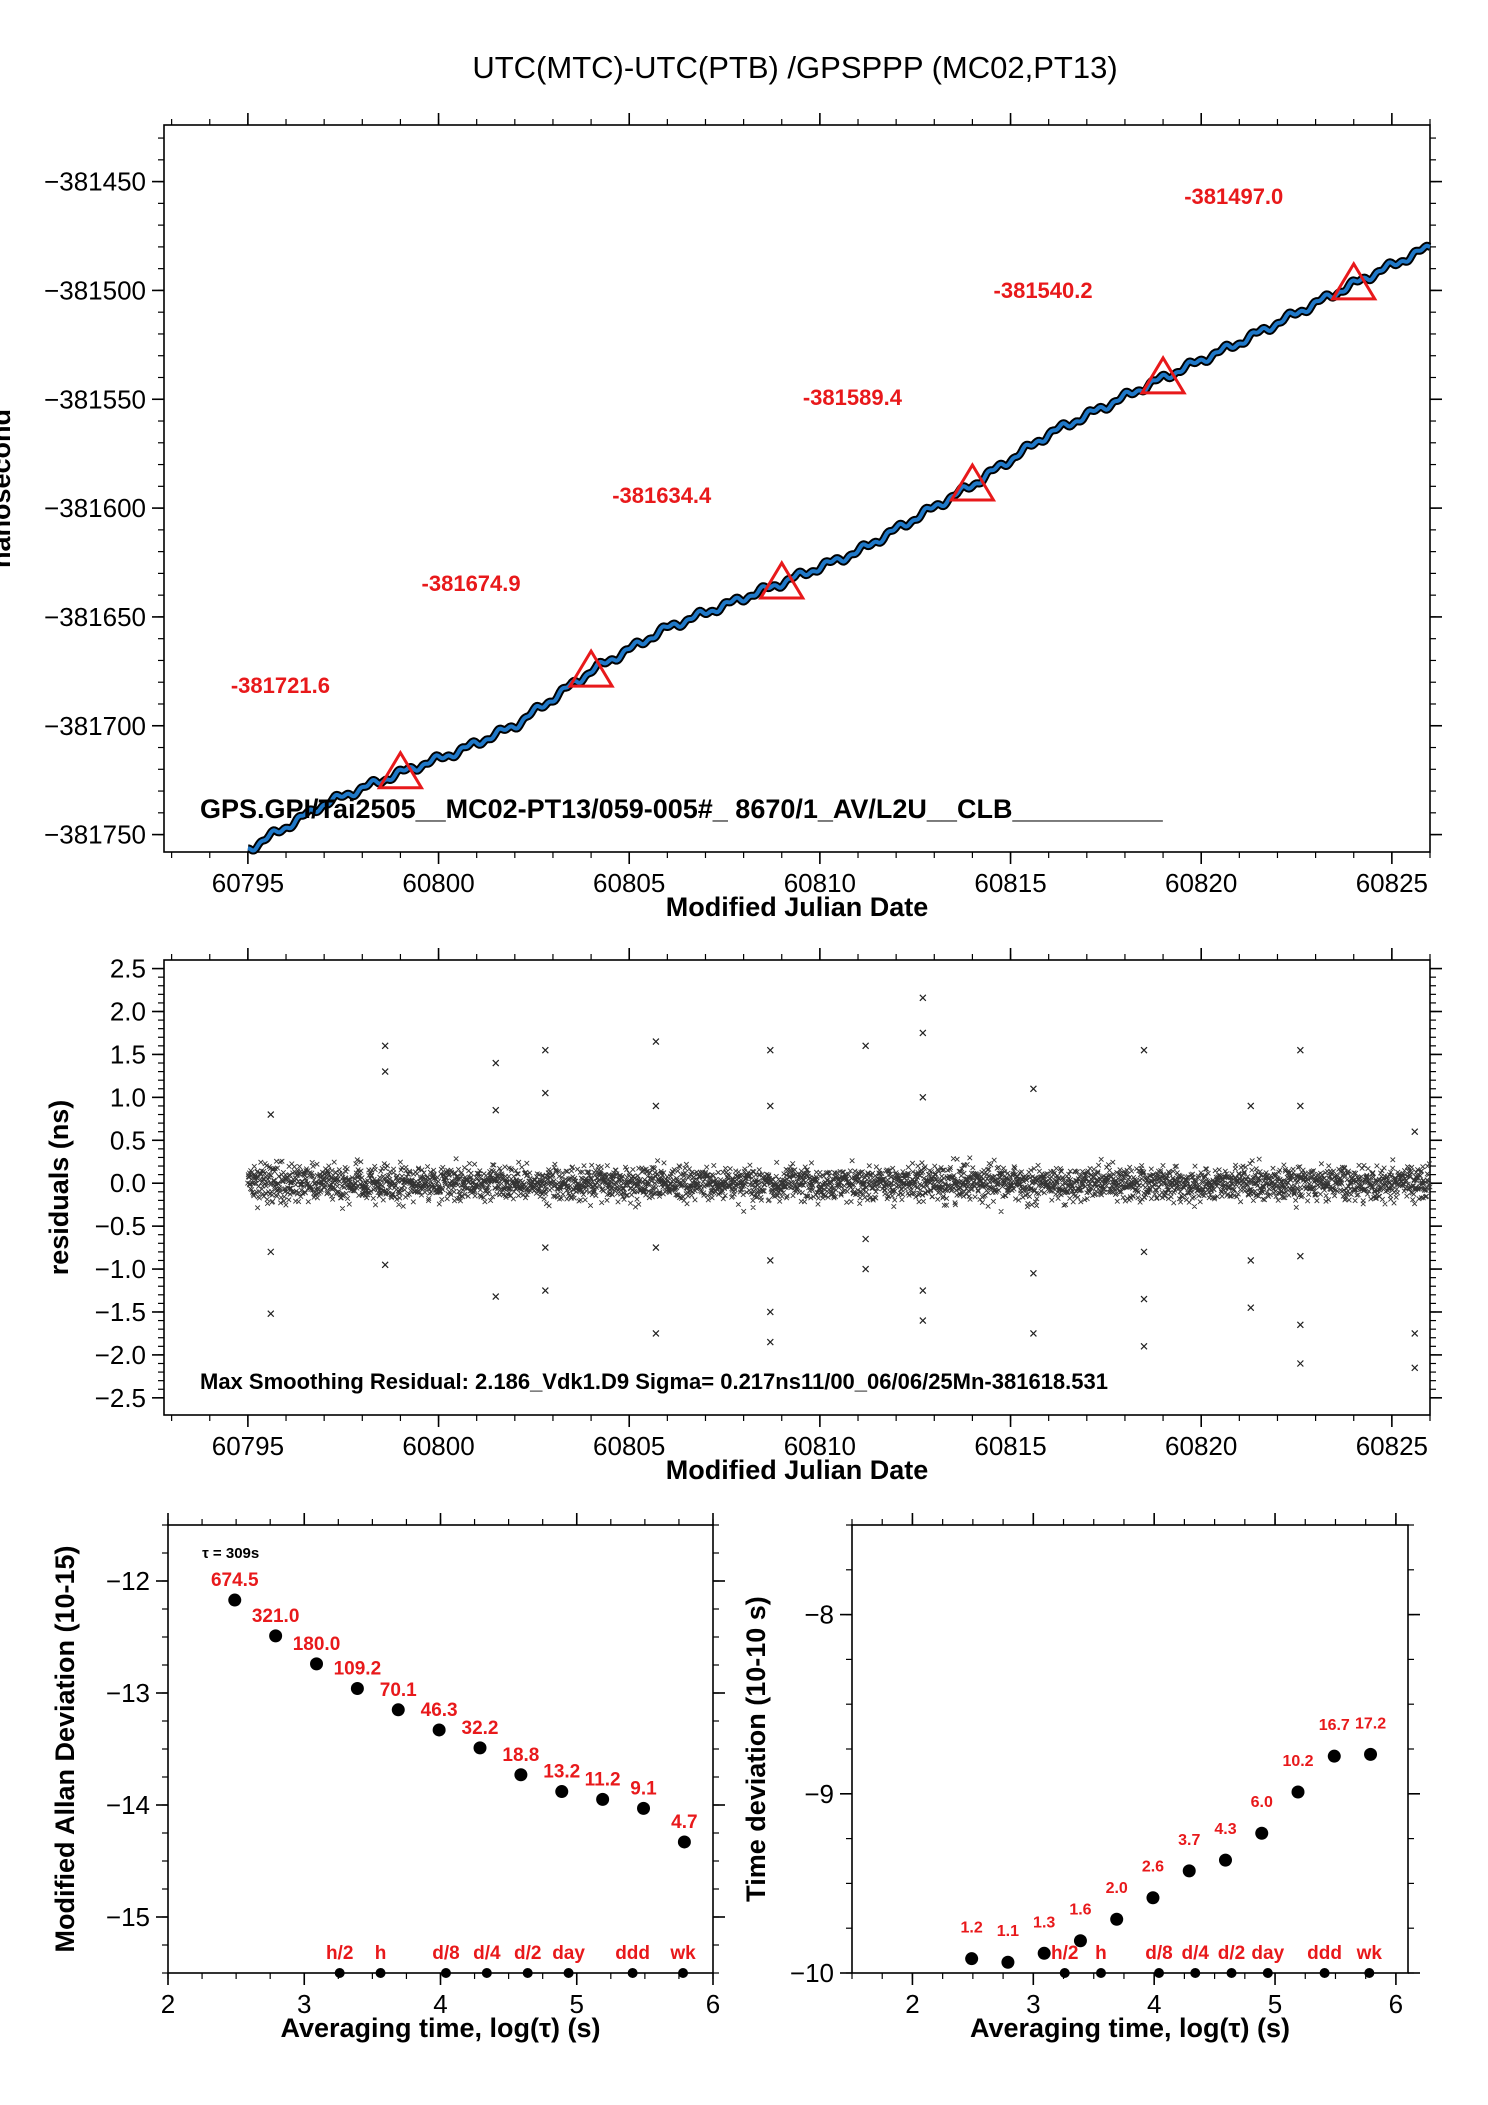  Describe the element at coordinates (381, 1953) in the screenshot. I see `time-mark-label: h` at that location.